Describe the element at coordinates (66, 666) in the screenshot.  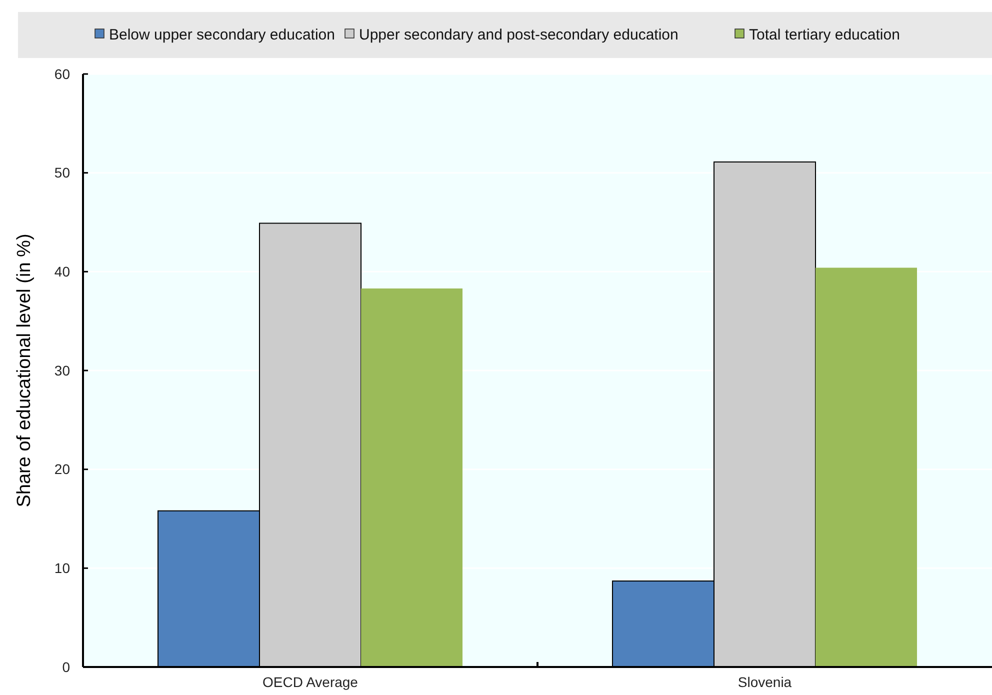
I see `y-tick-label: 0` at that location.